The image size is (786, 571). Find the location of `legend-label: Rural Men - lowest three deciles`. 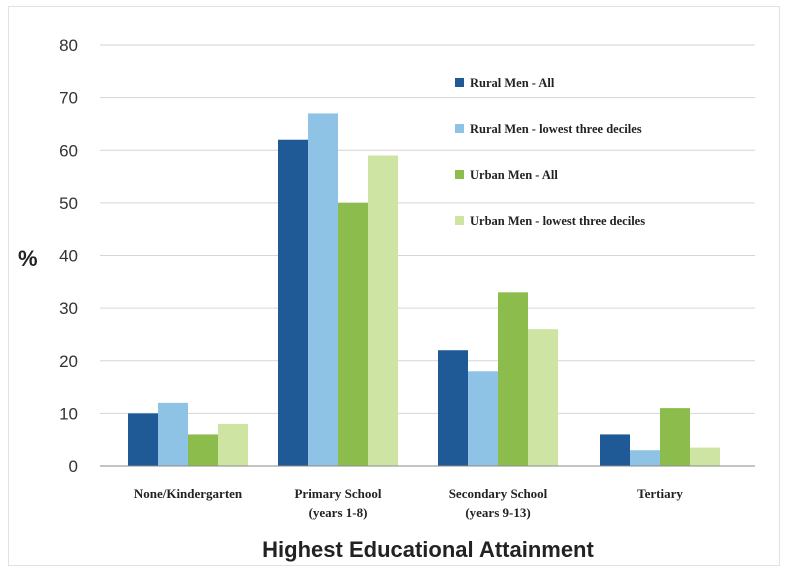

legend-label: Rural Men - lowest three deciles is located at coordinates (556, 129).